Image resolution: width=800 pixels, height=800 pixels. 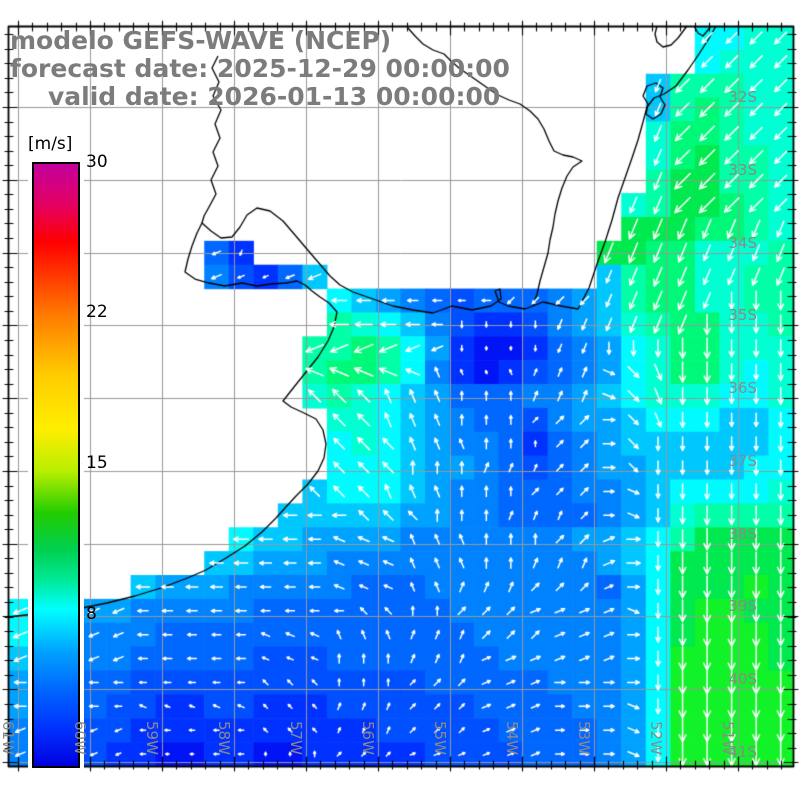 I want to click on forecast-date: forecast date: 2025-12-29 00:00:00, so click(x=260, y=68).